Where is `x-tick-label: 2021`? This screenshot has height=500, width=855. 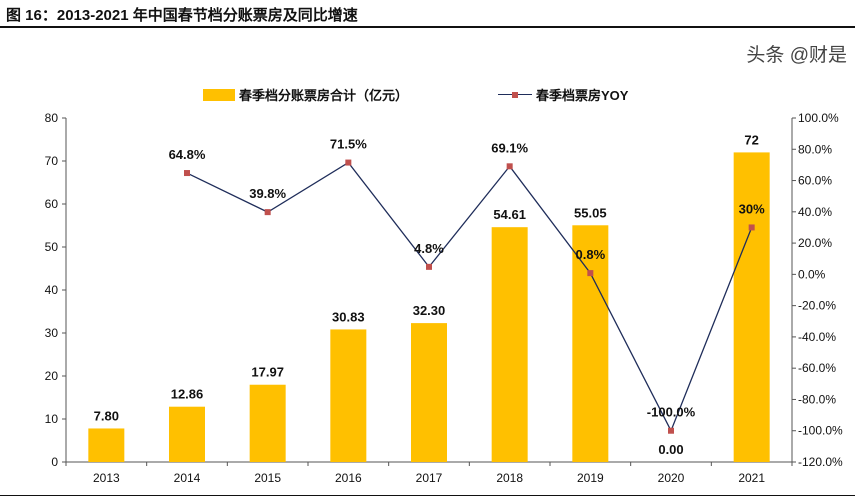 x-tick-label: 2021 is located at coordinates (751, 478).